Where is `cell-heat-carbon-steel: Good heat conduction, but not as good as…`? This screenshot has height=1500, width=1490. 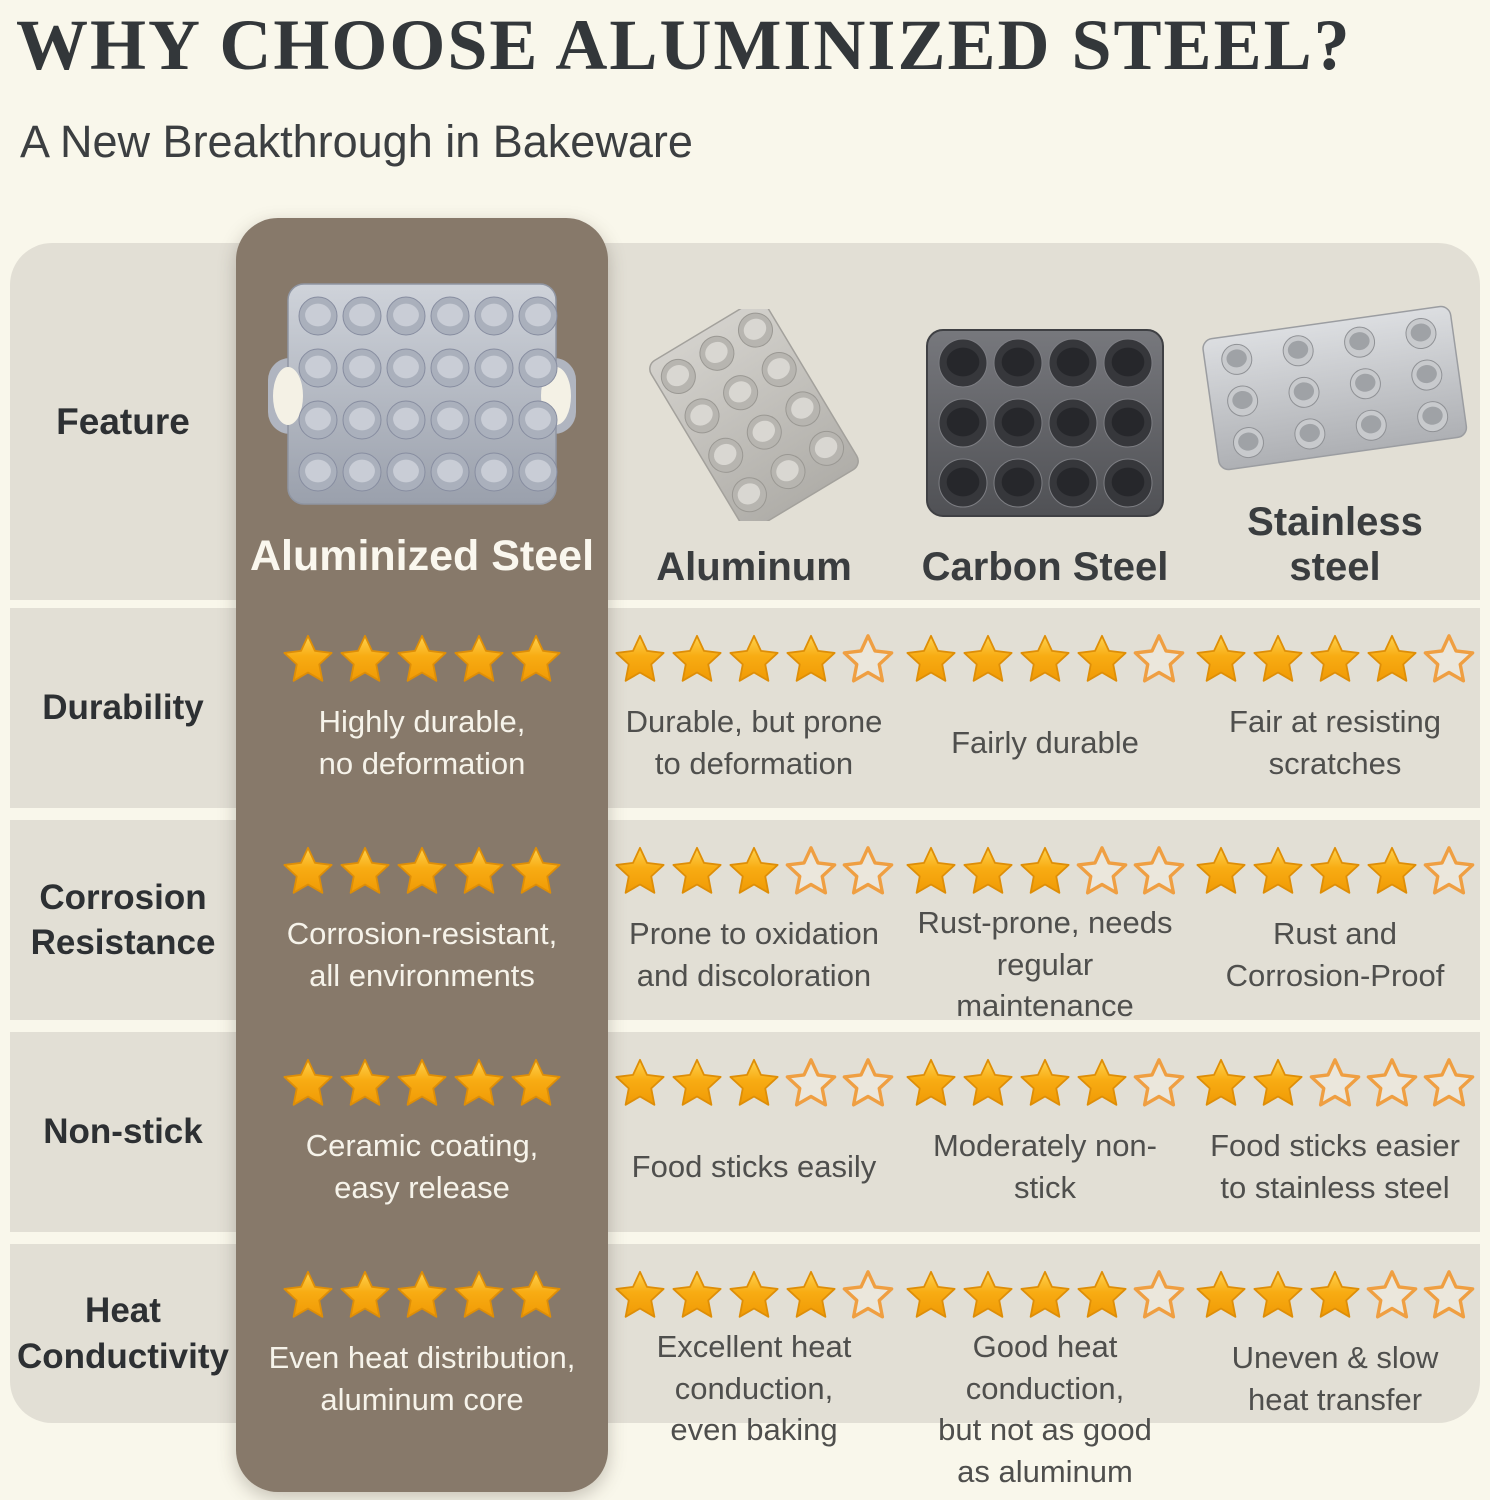
cell-heat-carbon-steel: Good heat conduction, but not as good as… is located at coordinates (1045, 1366).